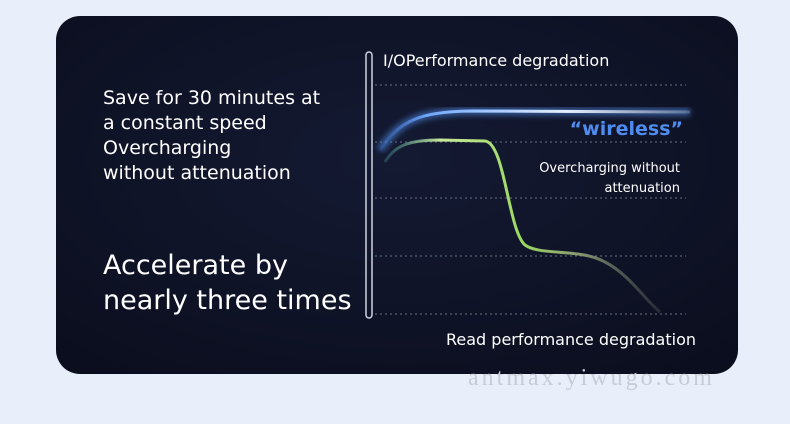 Image resolution: width=790 pixels, height=424 pixels. What do you see at coordinates (534, 130) in the screenshot?
I see `wireless-curve` at bounding box center [534, 130].